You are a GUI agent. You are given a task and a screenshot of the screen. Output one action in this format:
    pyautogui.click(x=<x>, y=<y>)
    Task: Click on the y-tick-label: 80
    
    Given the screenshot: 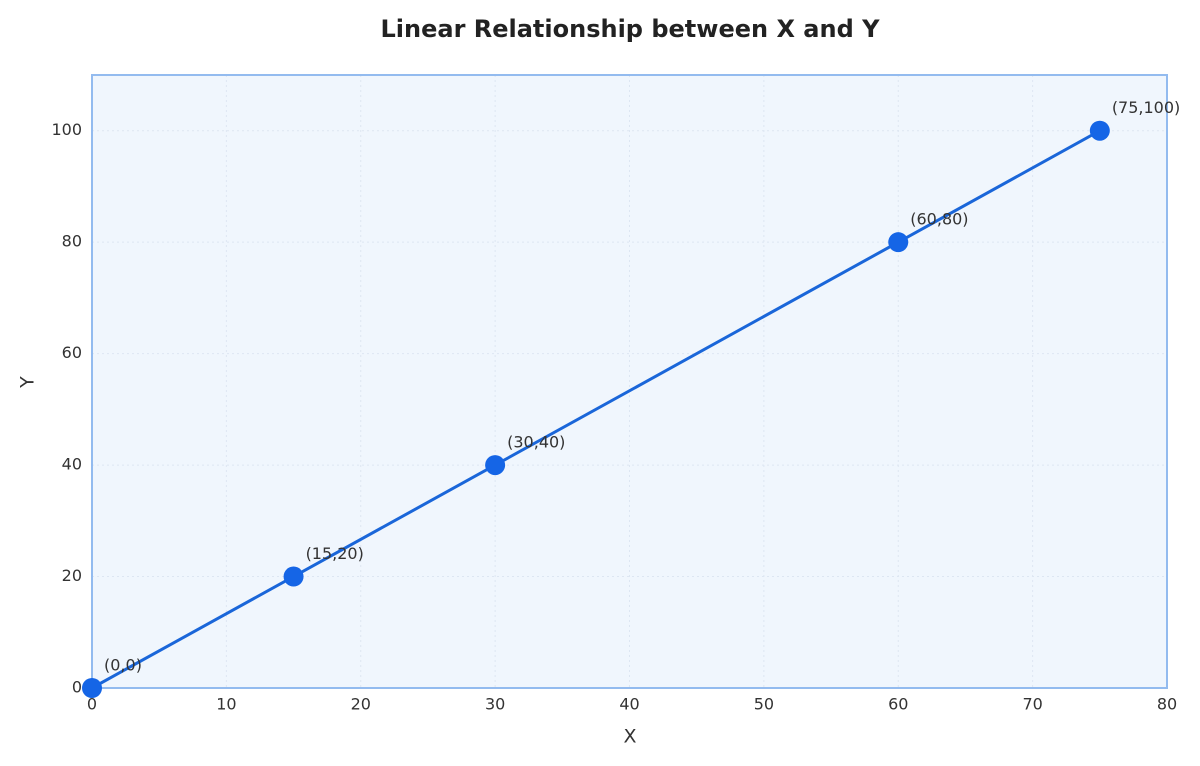 What is the action you would take?
    pyautogui.click(x=72, y=241)
    